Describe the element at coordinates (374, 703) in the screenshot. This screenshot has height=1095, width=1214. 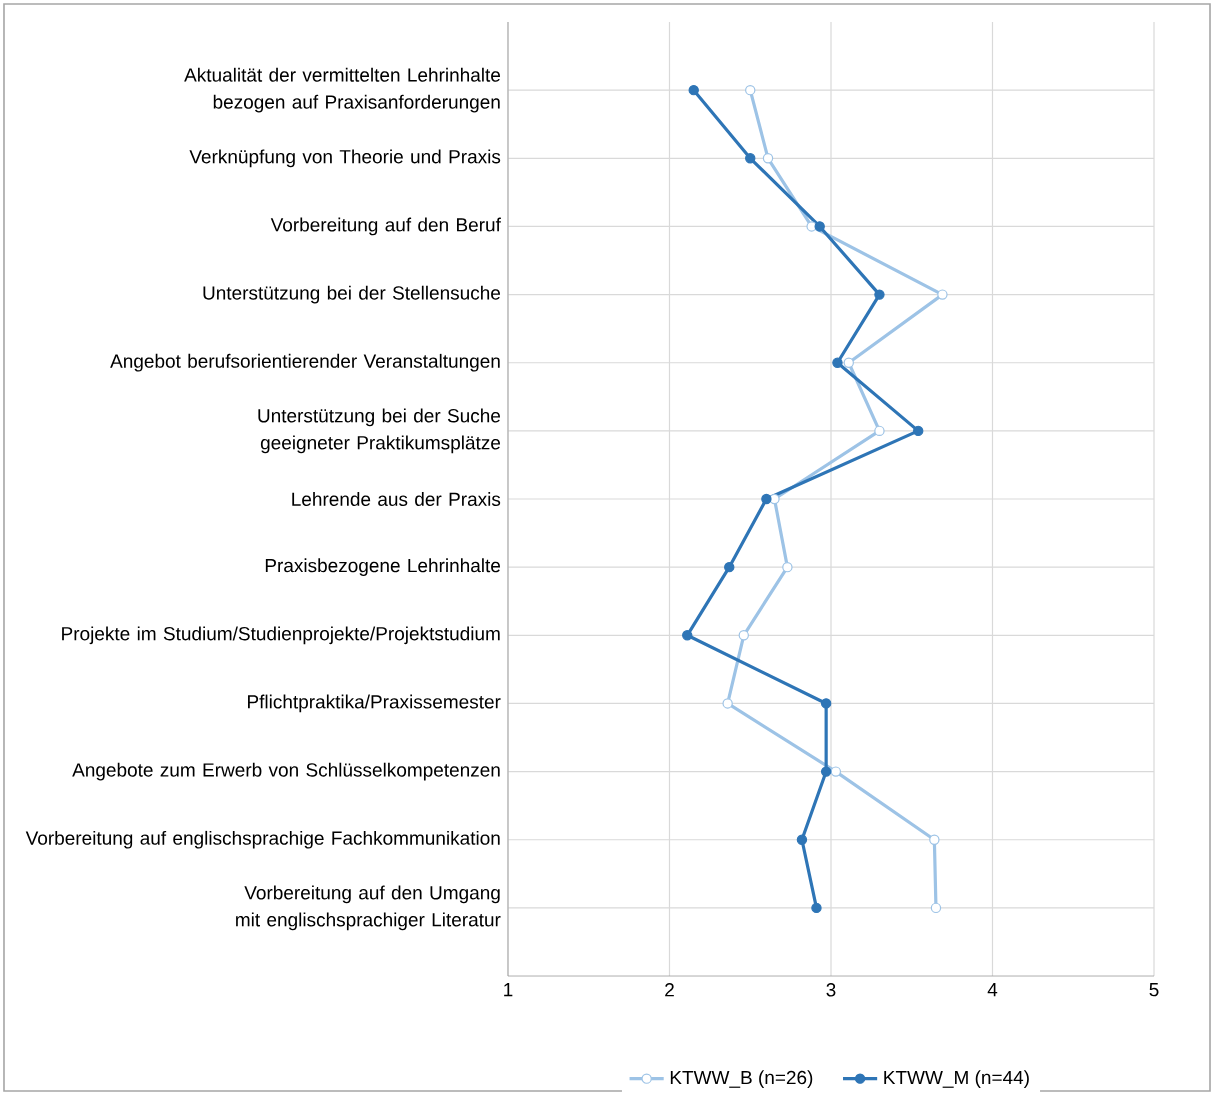
I see `y-tick-label: Pflichtpraktika/Praxissemester` at that location.